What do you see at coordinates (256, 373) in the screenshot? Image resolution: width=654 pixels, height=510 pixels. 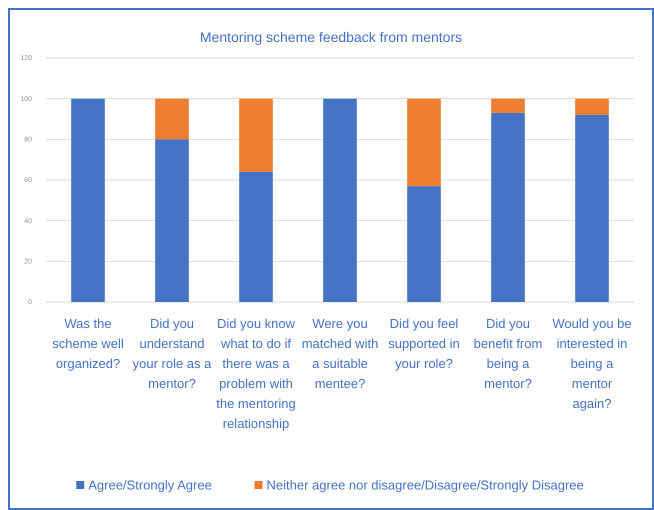 I see `x-tick-label: Did you know what to do if there was a problem with the mentoring relationship` at bounding box center [256, 373].